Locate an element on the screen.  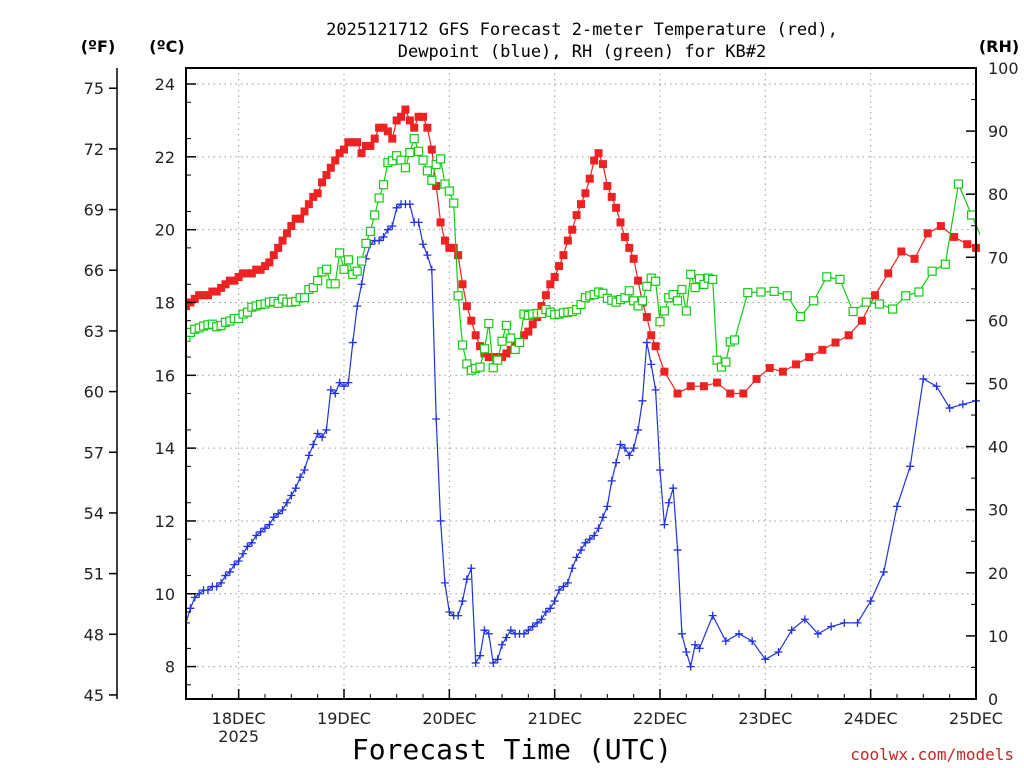
x-tick-label: 24DEC is located at coordinates (871, 718).